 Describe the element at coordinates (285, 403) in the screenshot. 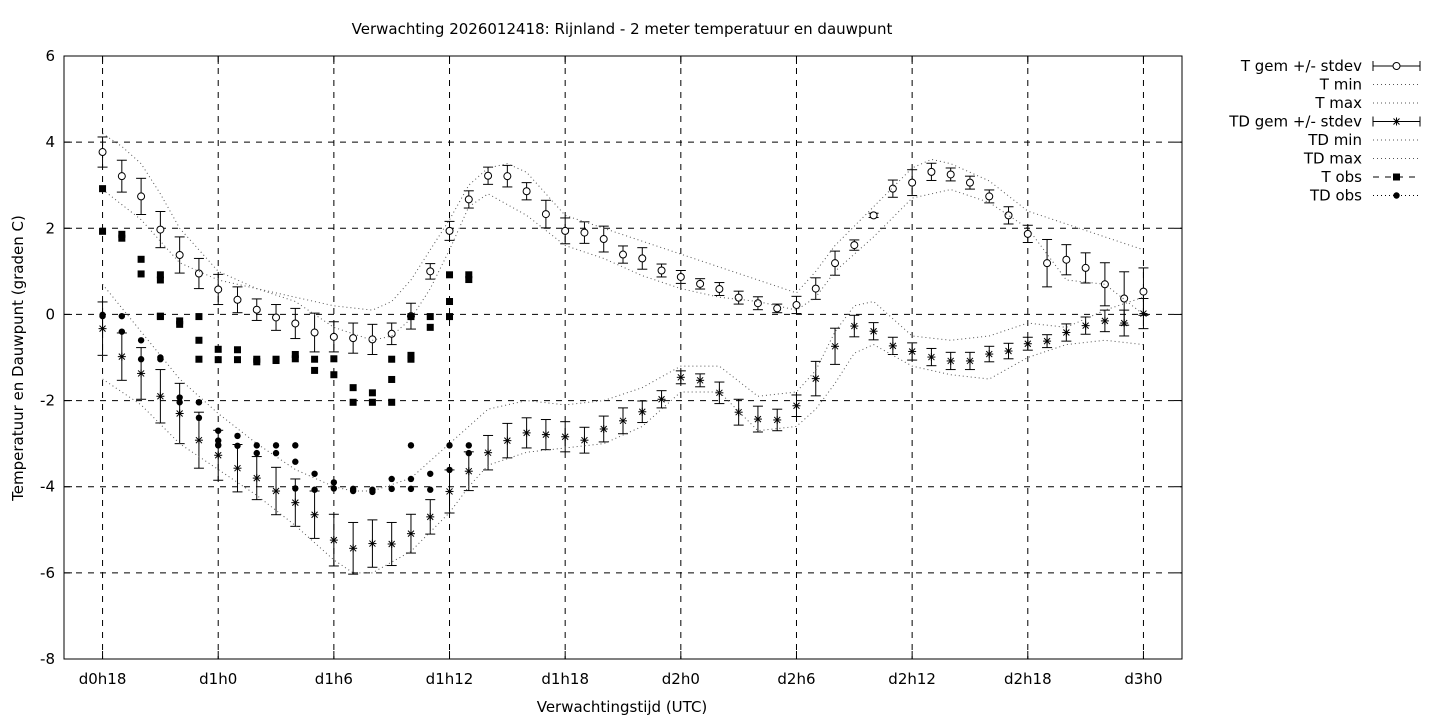

I see `series-td-obs` at that location.